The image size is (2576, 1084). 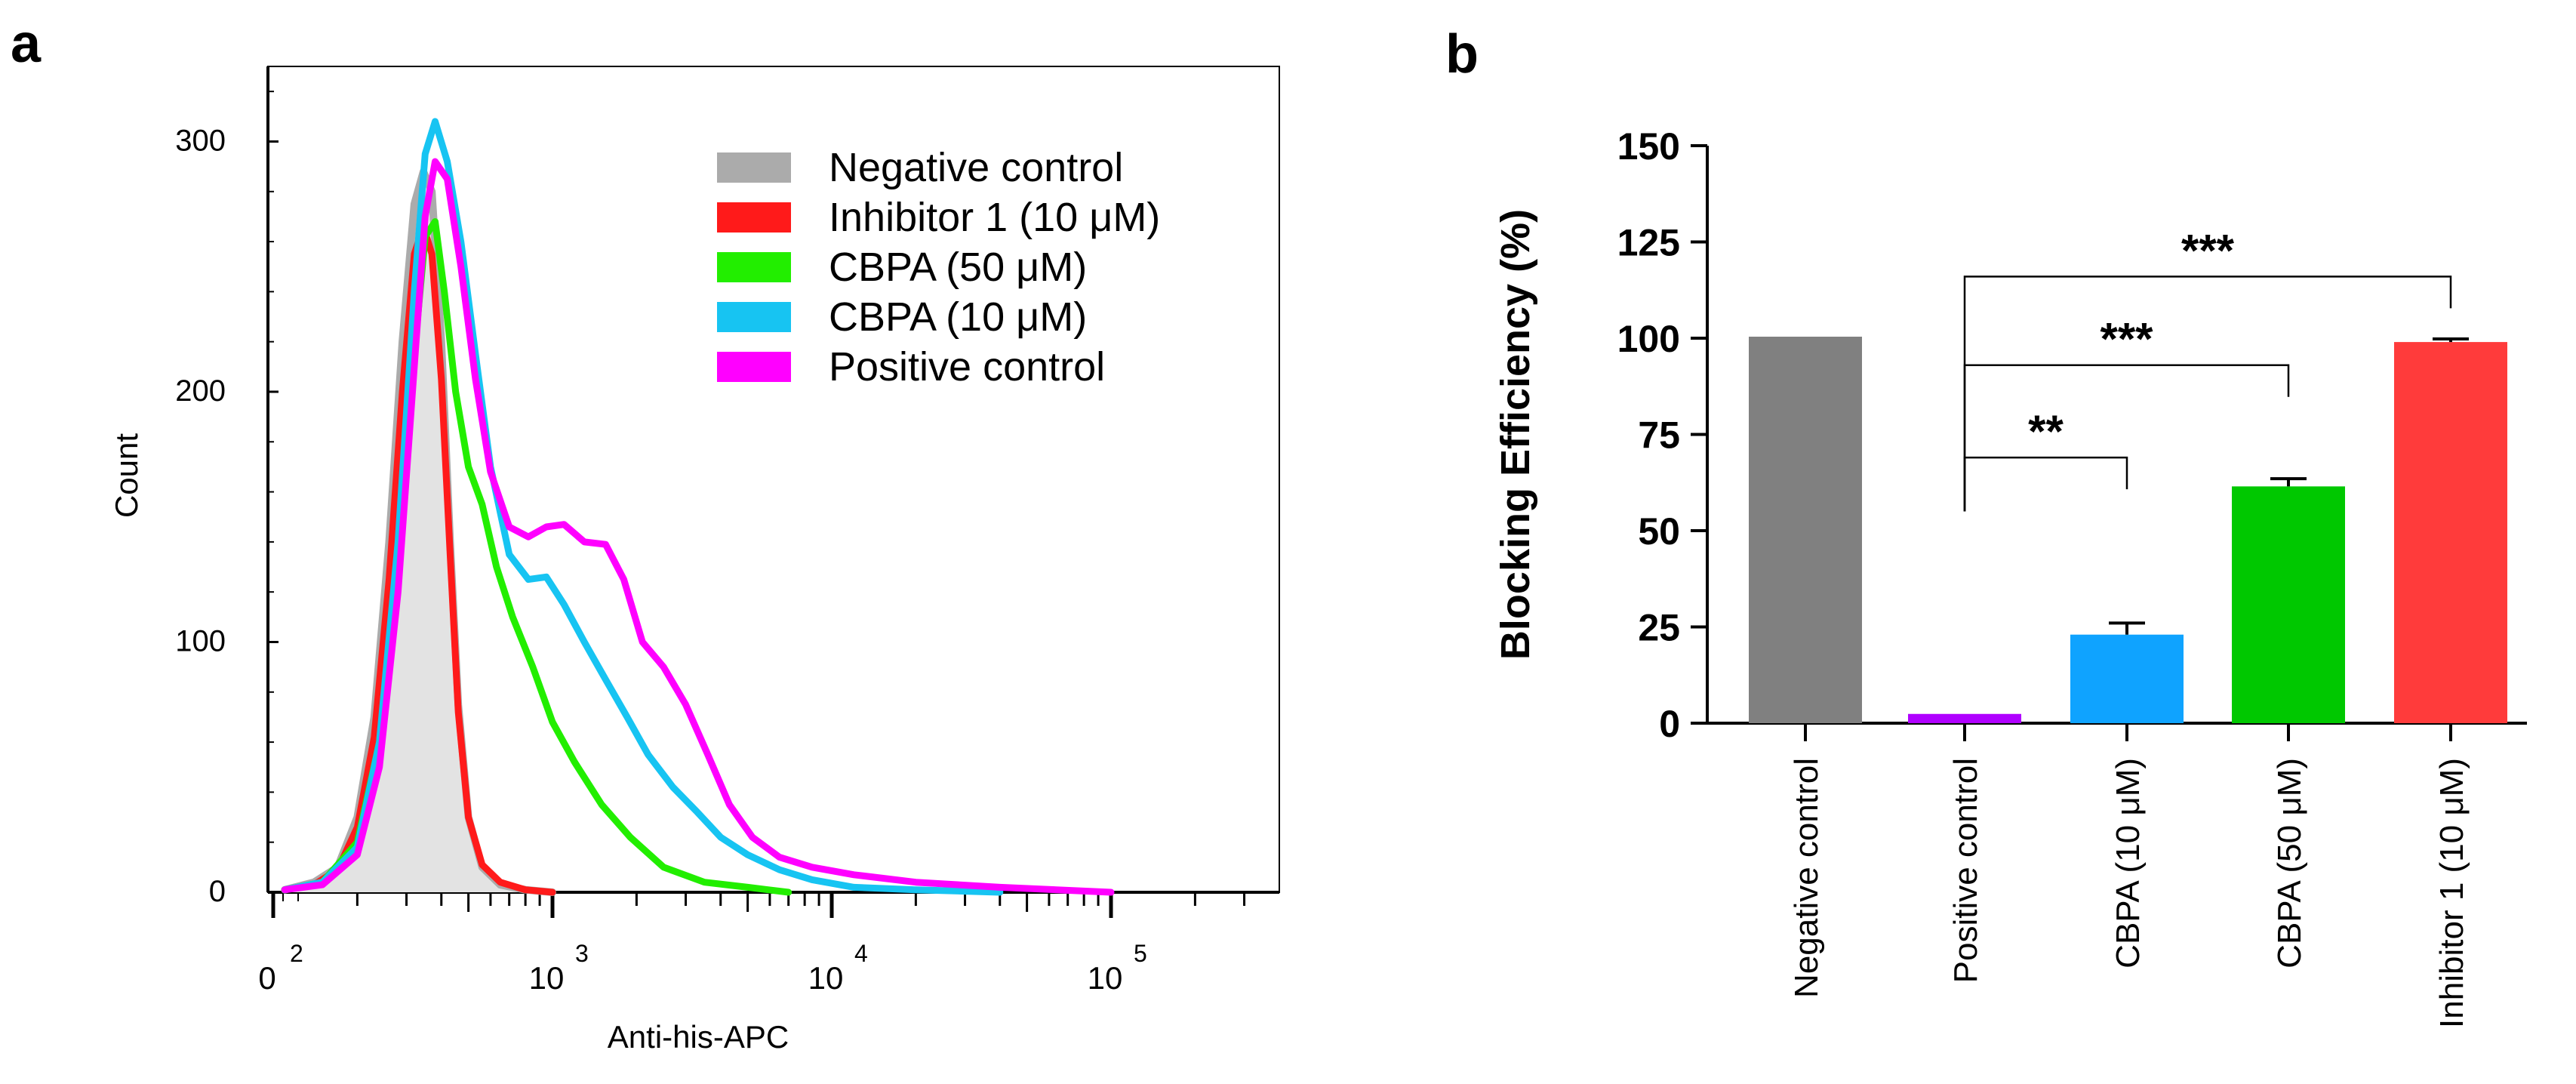 What do you see at coordinates (27, 44) in the screenshot?
I see `panel-label-a: a` at bounding box center [27, 44].